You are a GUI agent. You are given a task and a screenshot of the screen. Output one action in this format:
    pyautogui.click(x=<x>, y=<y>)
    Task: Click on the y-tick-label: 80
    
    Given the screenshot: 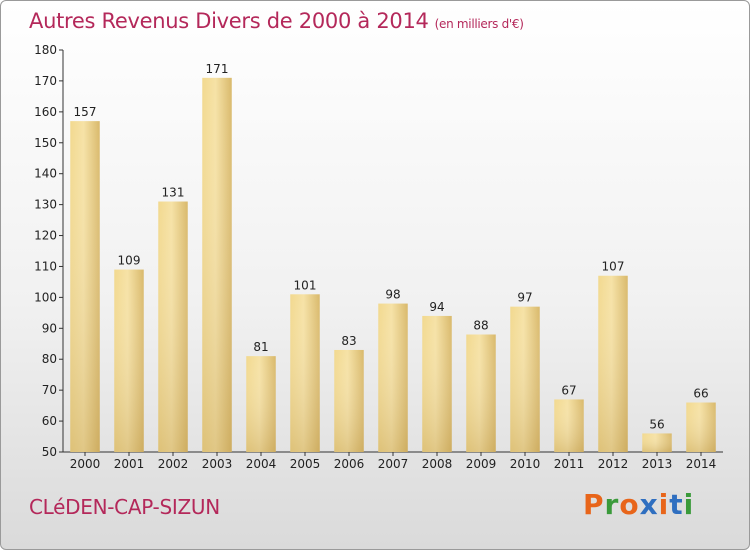 What is the action you would take?
    pyautogui.click(x=49, y=359)
    